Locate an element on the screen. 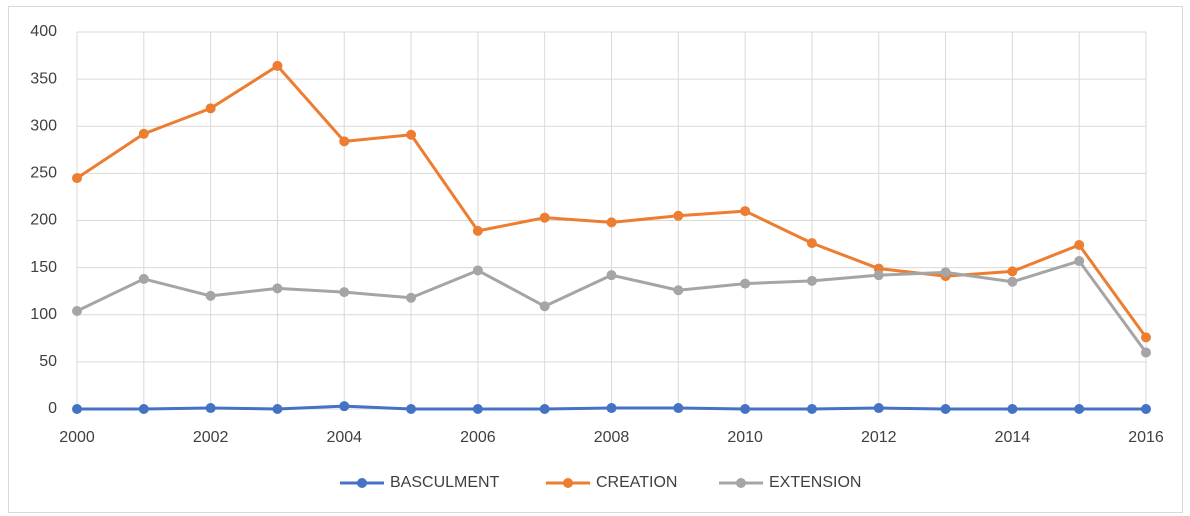 Image resolution: width=1190 pixels, height=516 pixels. x-tick-label: 2002 is located at coordinates (211, 437).